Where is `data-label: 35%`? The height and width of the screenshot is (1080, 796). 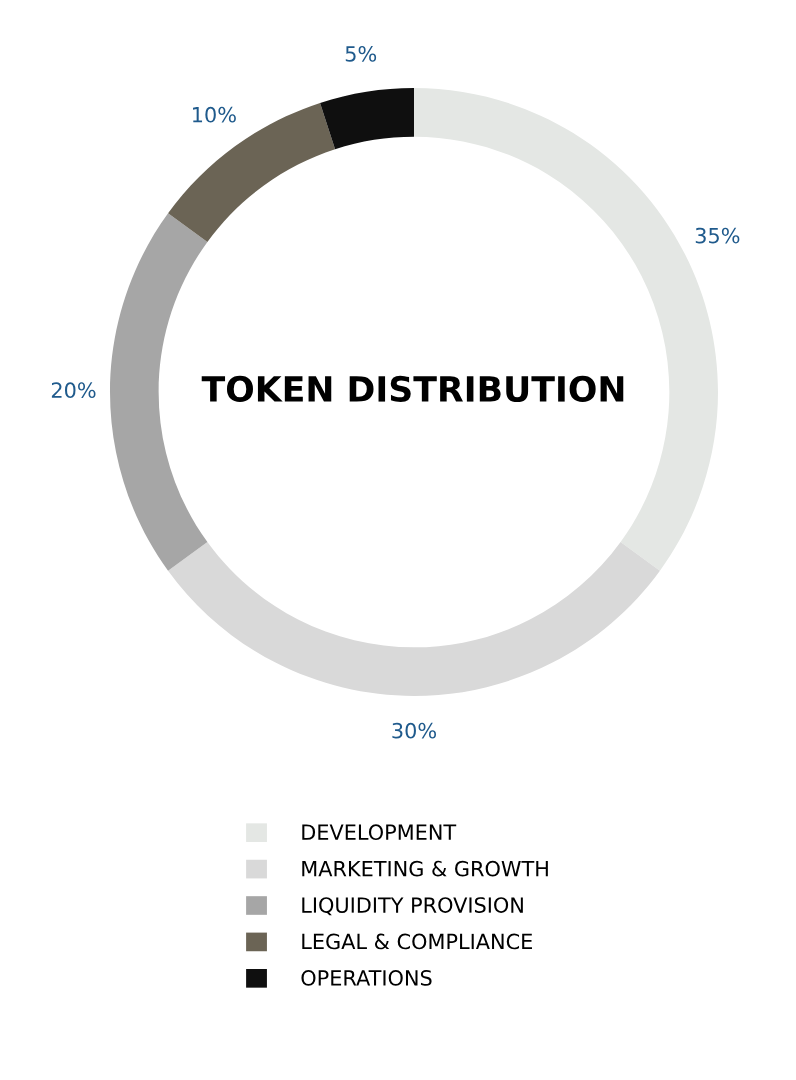 data-label: 35% is located at coordinates (717, 235).